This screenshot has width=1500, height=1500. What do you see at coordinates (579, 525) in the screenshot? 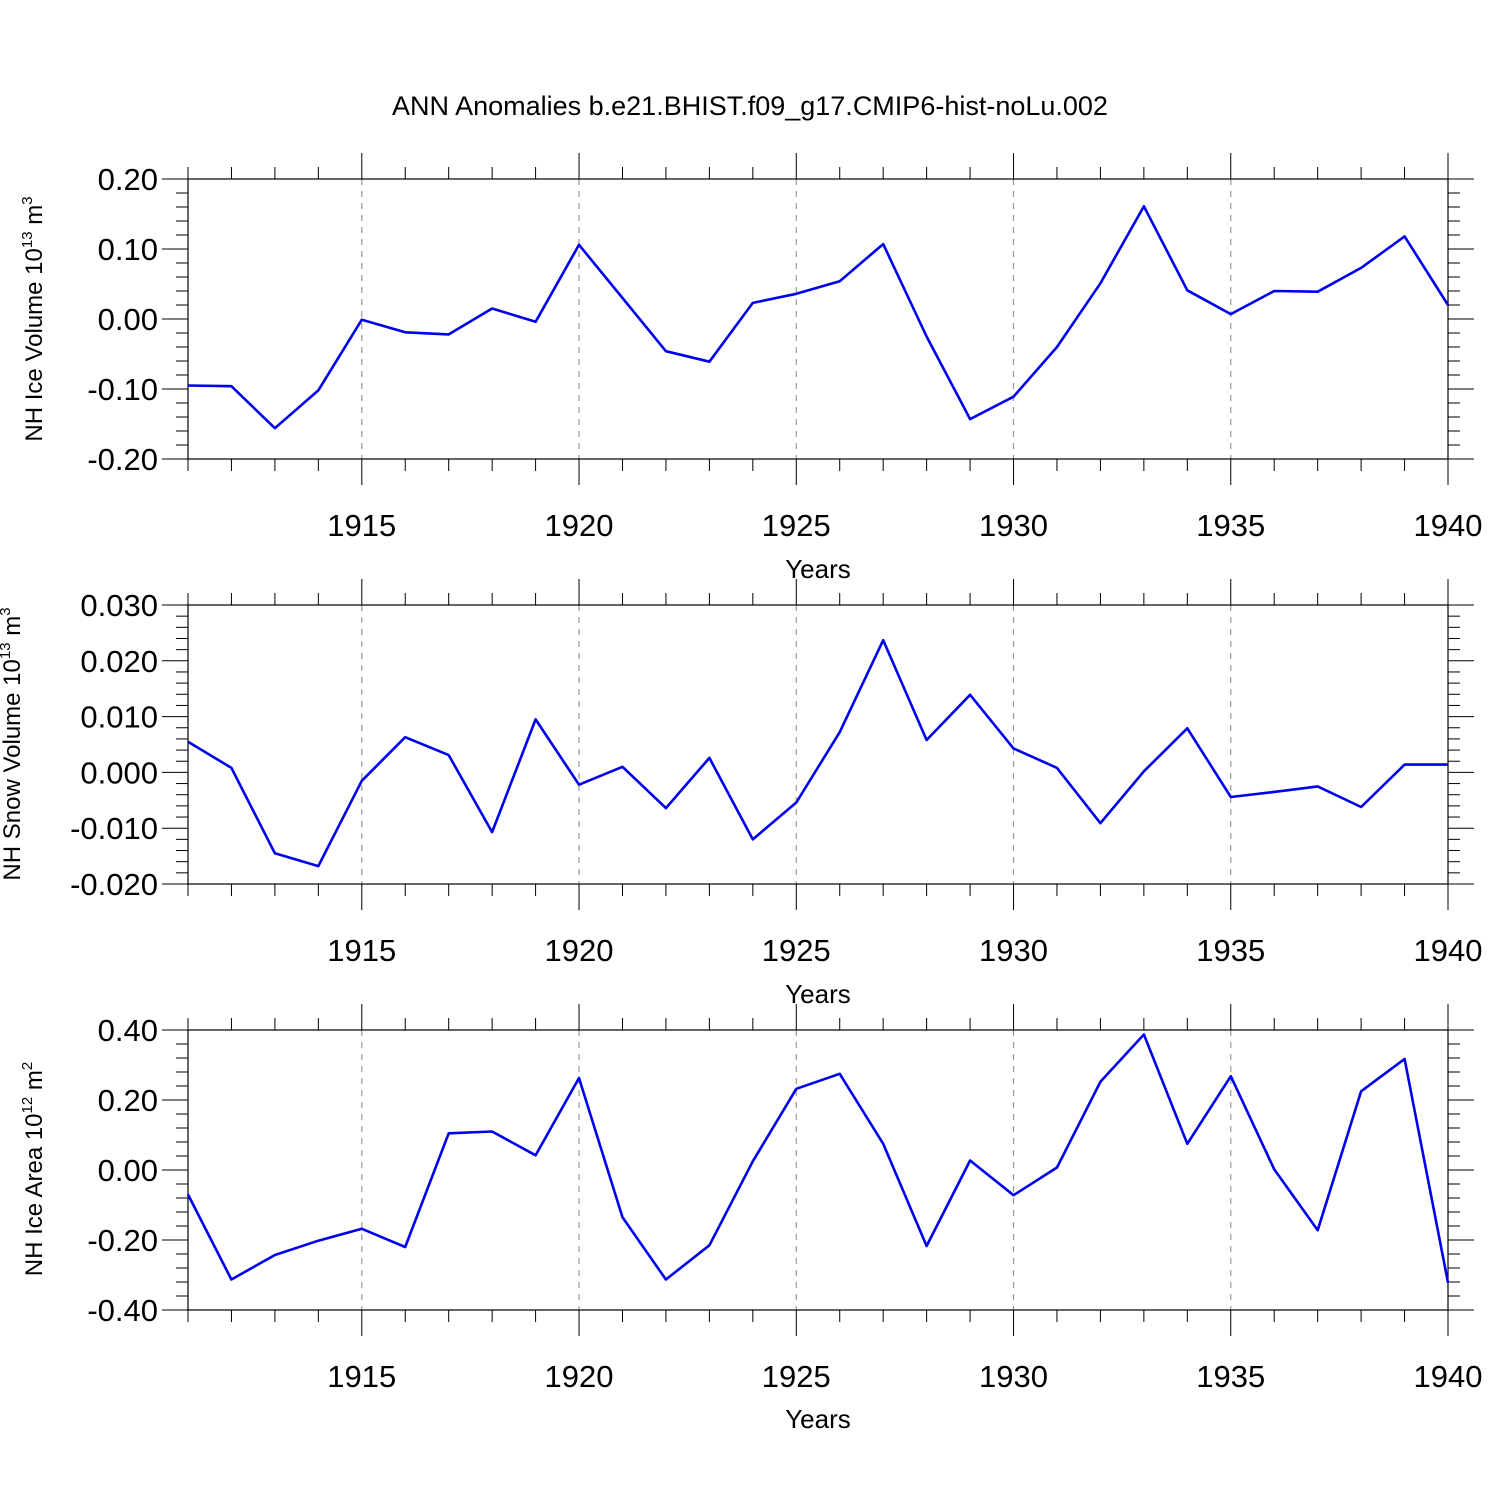
I see `x-tick-label-ice-volume: 1920` at bounding box center [579, 525].